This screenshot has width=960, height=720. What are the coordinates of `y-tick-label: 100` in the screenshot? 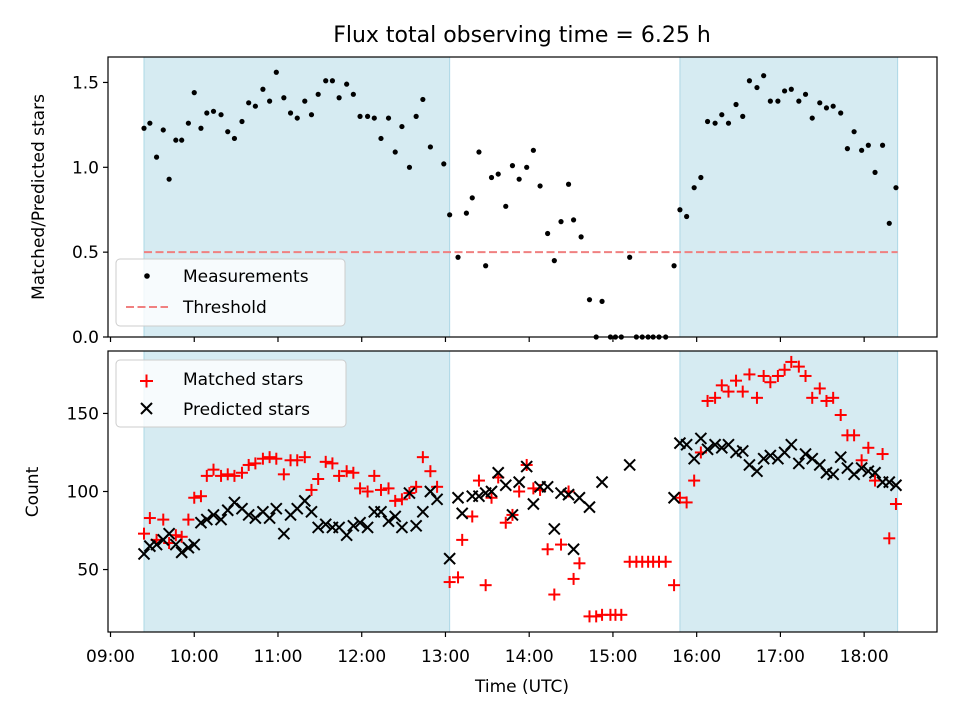 It's located at (83, 493).